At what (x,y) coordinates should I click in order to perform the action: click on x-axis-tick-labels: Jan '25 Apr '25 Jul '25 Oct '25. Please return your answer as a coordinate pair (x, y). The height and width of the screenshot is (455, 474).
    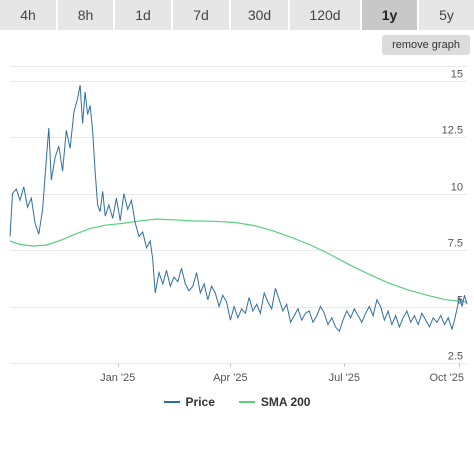
    Looking at the image, I should click on (282, 378).